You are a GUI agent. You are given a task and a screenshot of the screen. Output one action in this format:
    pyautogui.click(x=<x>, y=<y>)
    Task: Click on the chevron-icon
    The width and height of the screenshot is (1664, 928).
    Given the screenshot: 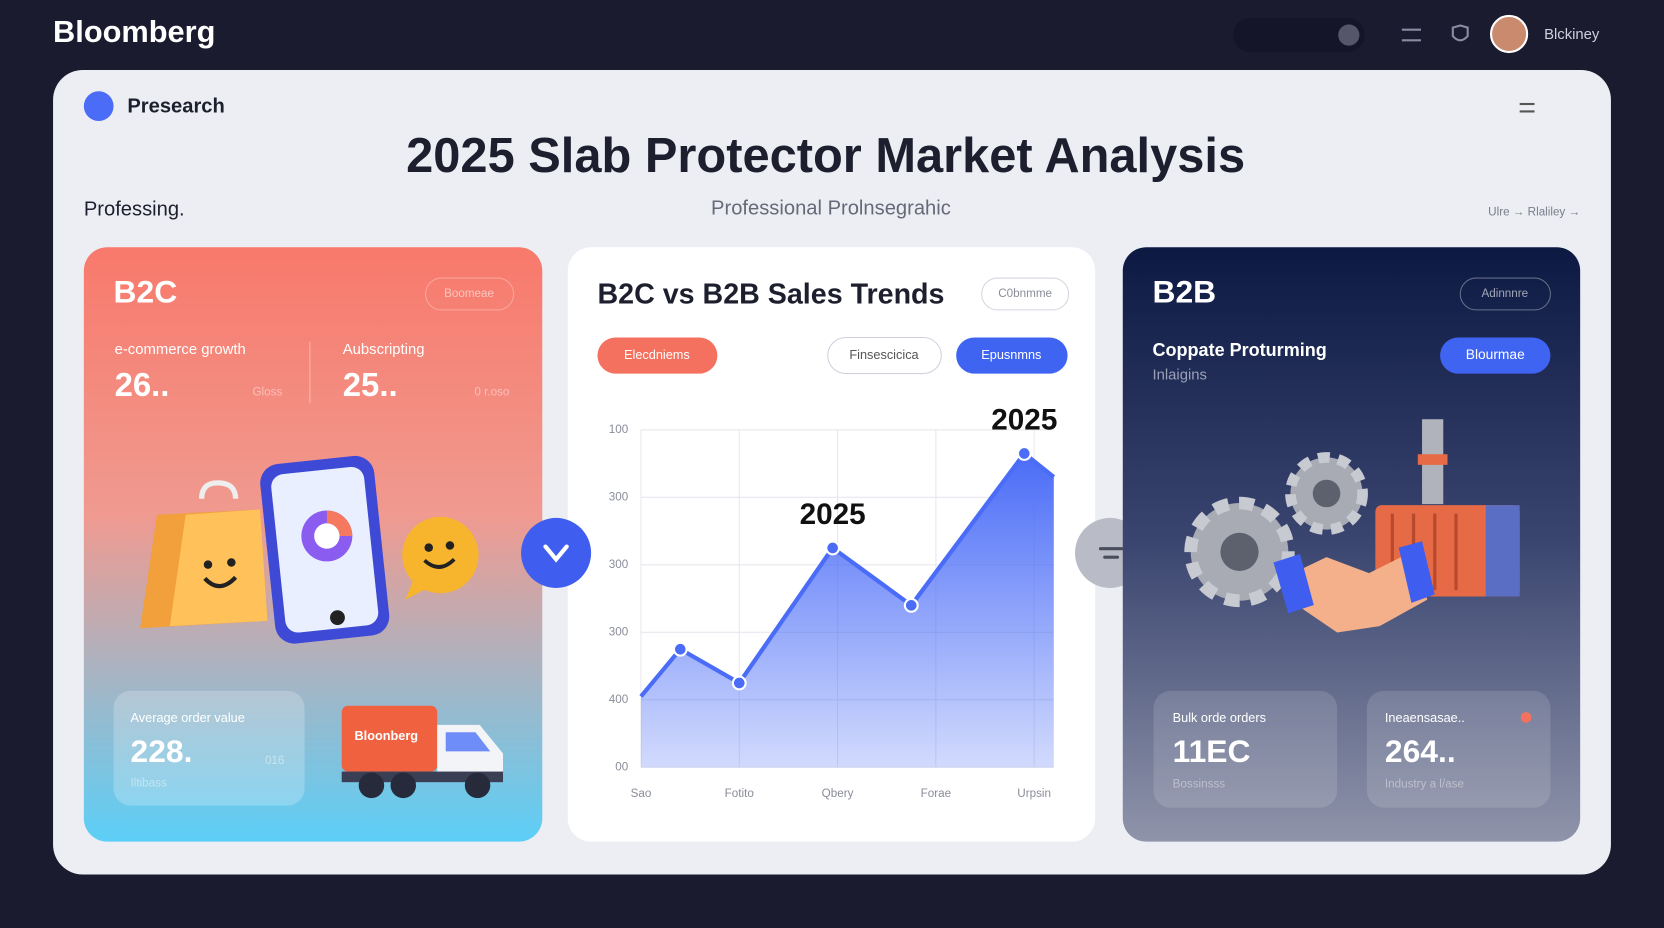 What is the action you would take?
    pyautogui.click(x=556, y=553)
    